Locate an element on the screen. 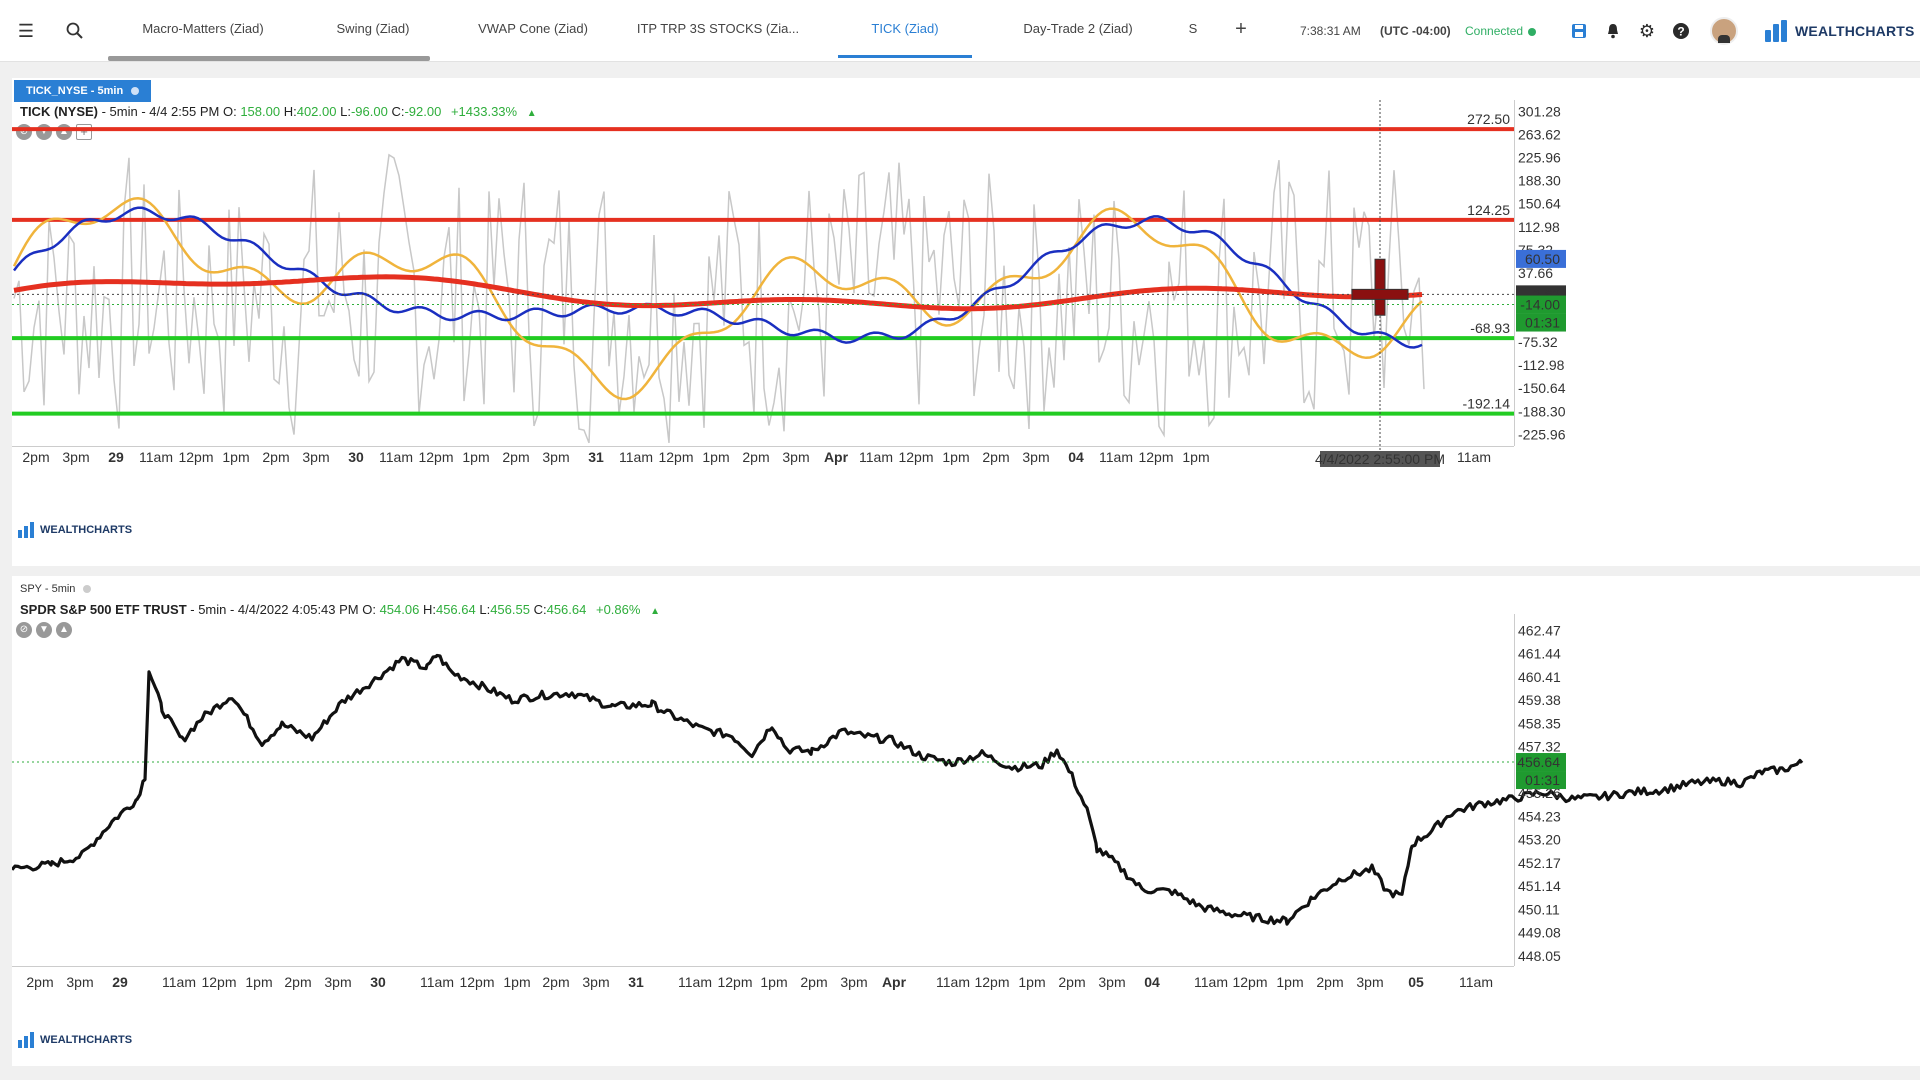 Image resolution: width=1920 pixels, height=1080 pixels. avatar is located at coordinates (1724, 31).